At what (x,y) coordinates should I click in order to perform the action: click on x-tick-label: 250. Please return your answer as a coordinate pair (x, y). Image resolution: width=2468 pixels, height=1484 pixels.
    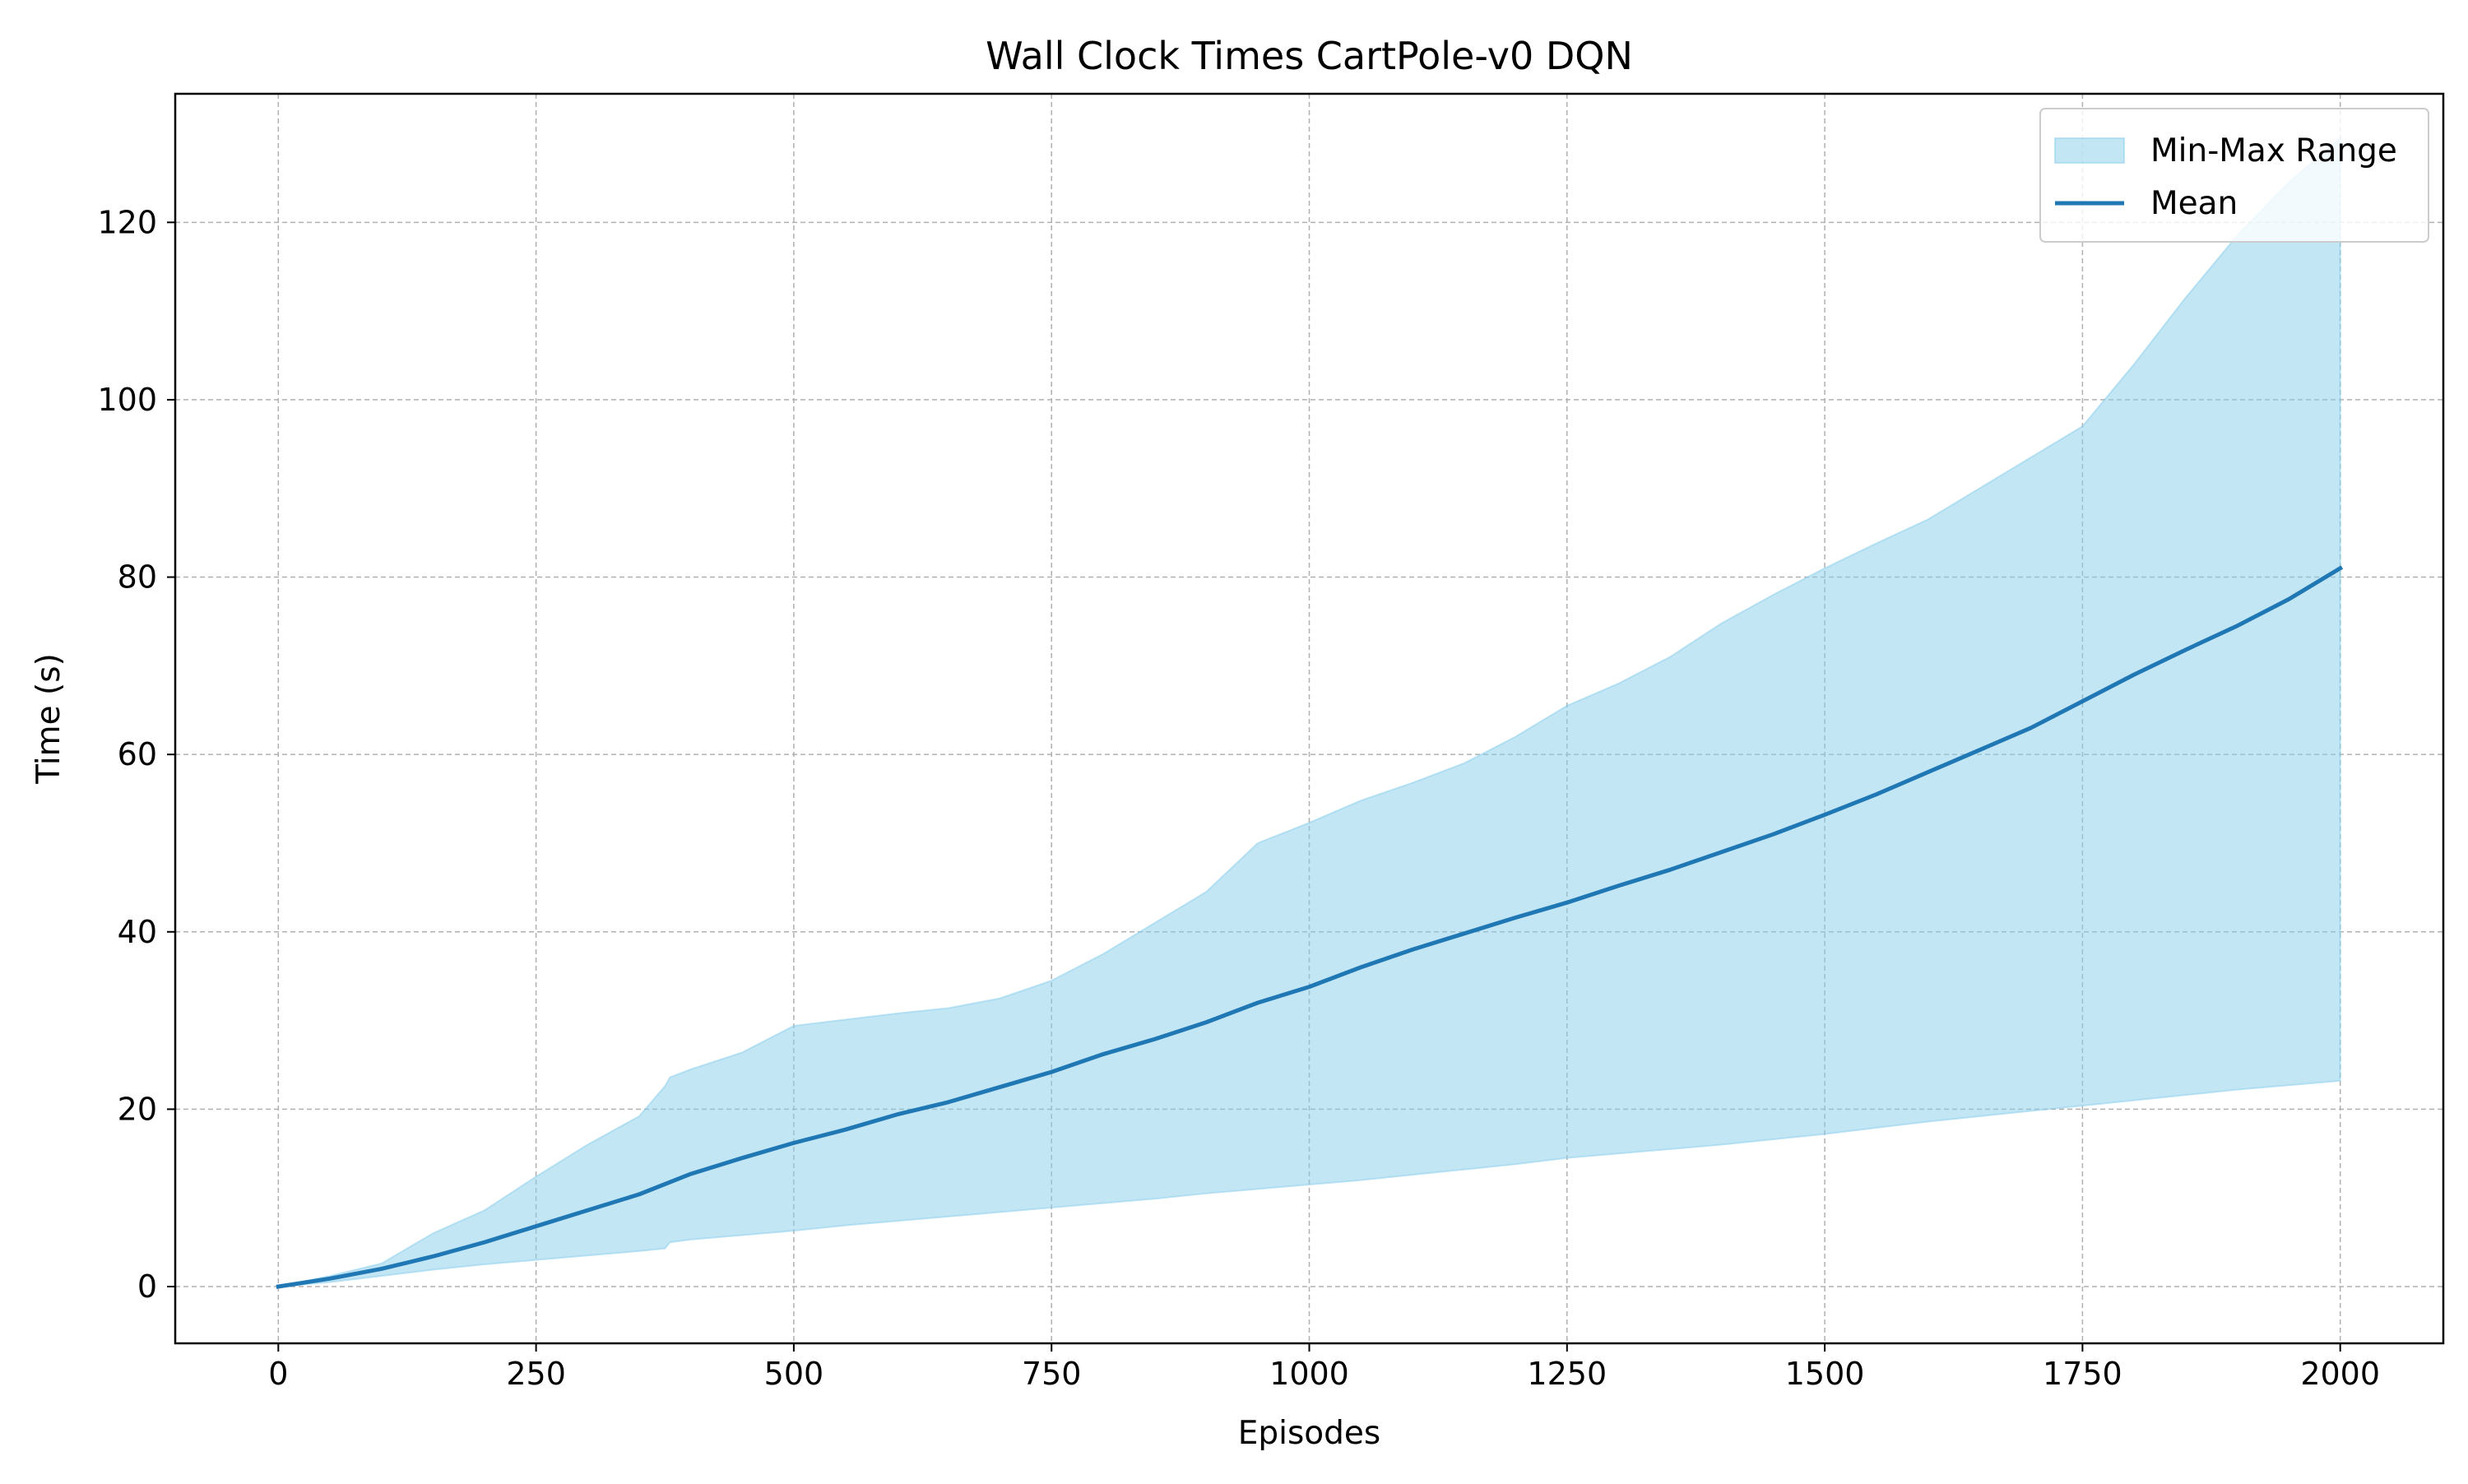
    Looking at the image, I should click on (536, 1374).